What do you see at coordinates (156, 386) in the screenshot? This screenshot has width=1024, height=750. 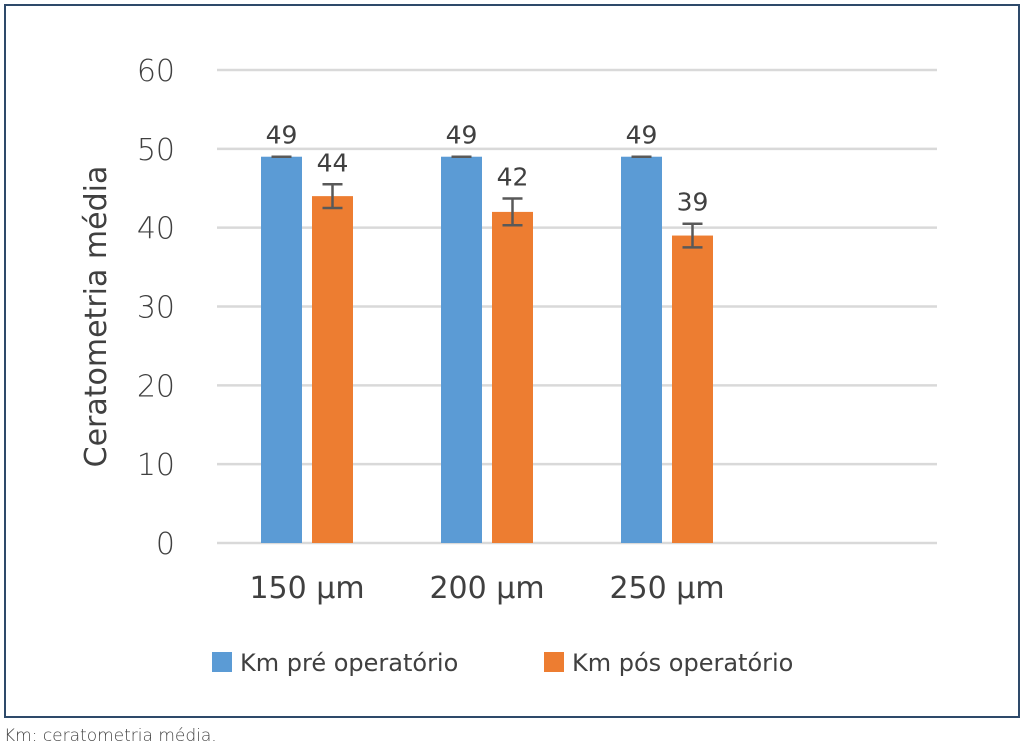 I see `y-tick-label: 20` at bounding box center [156, 386].